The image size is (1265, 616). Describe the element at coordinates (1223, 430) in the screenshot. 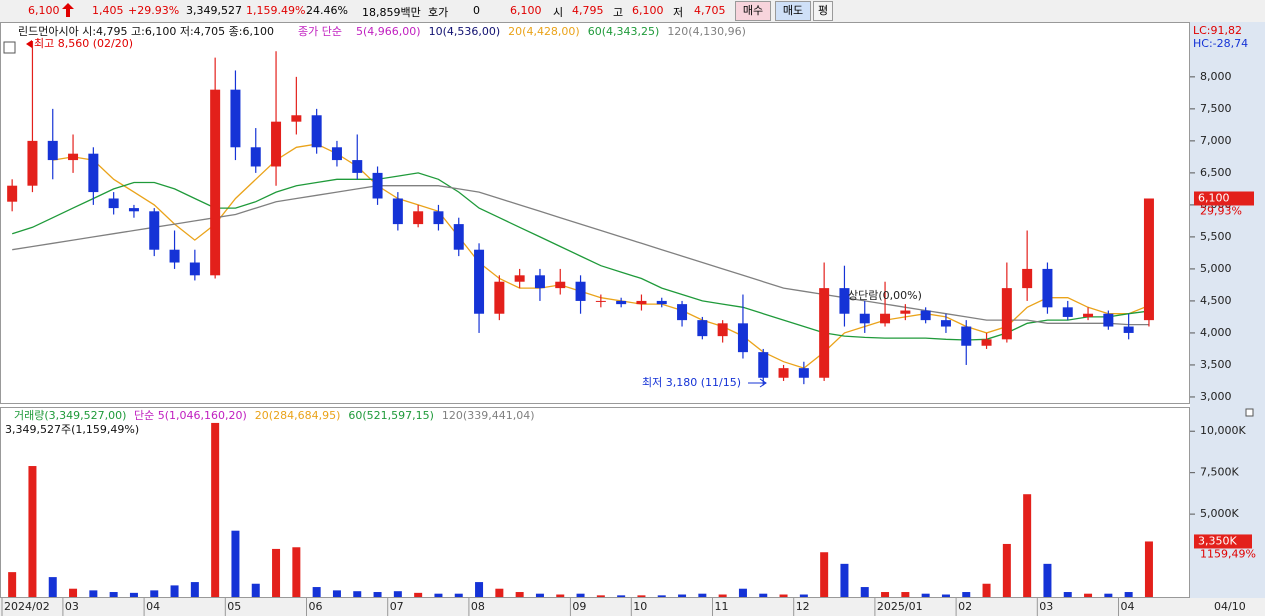

I see `y-tick-label: 10,000K` at that location.